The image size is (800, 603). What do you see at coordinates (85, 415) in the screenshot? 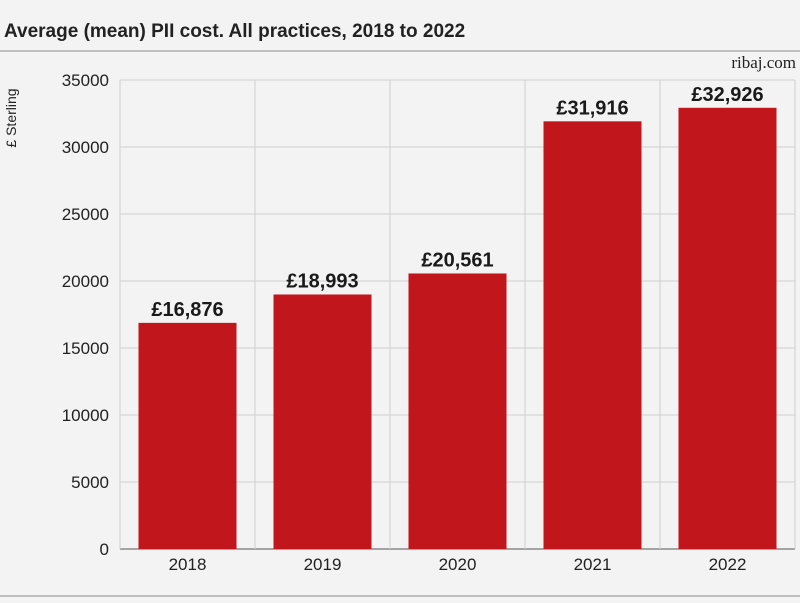
I see `y-tick-label: 10000` at bounding box center [85, 415].